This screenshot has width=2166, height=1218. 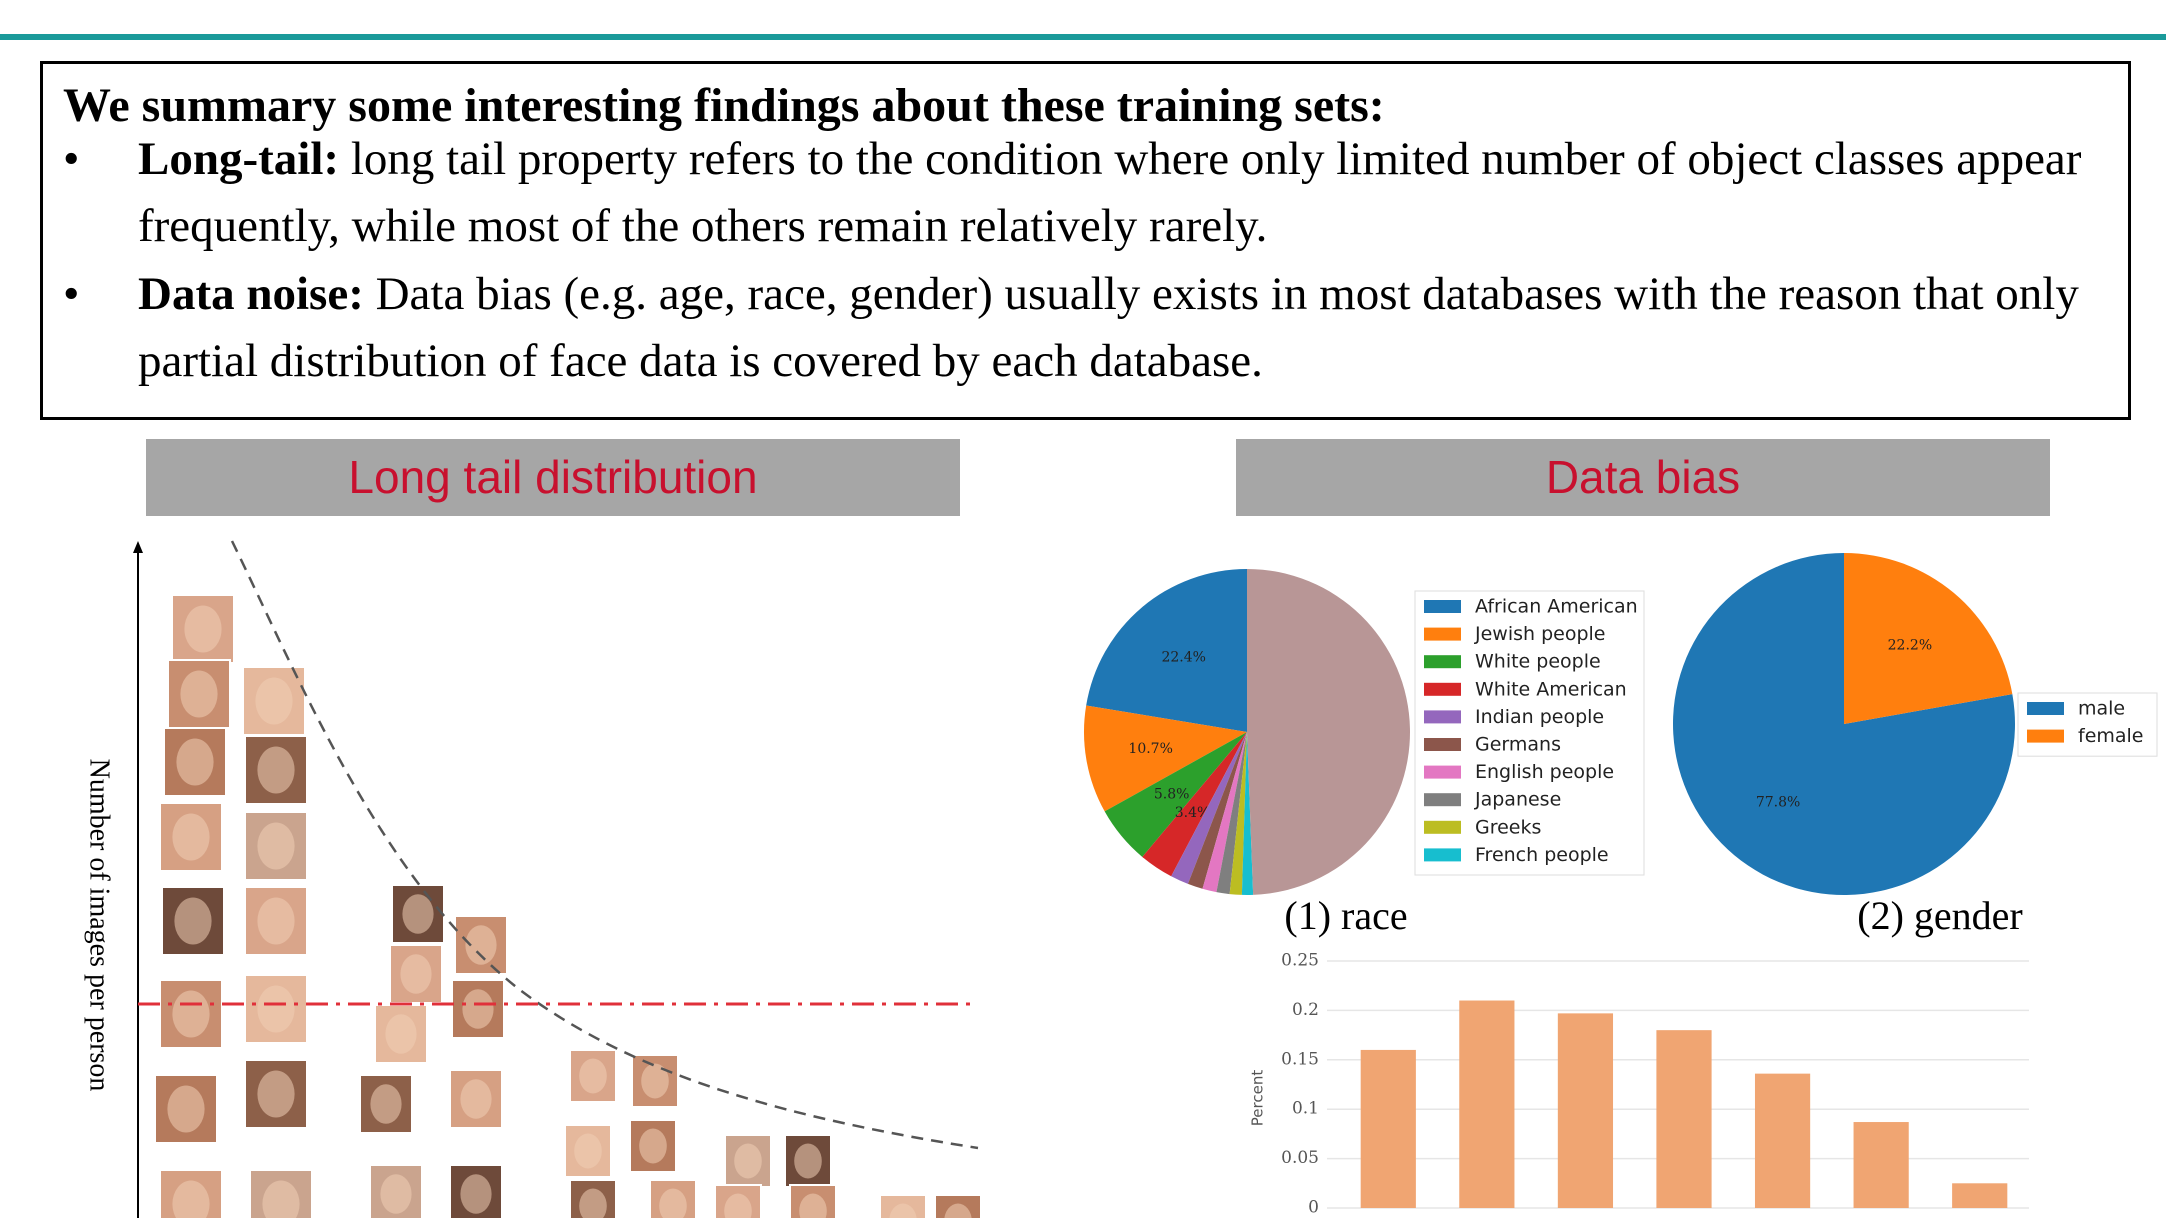 I want to click on y-tick-label: 0.25, so click(x=1300, y=961).